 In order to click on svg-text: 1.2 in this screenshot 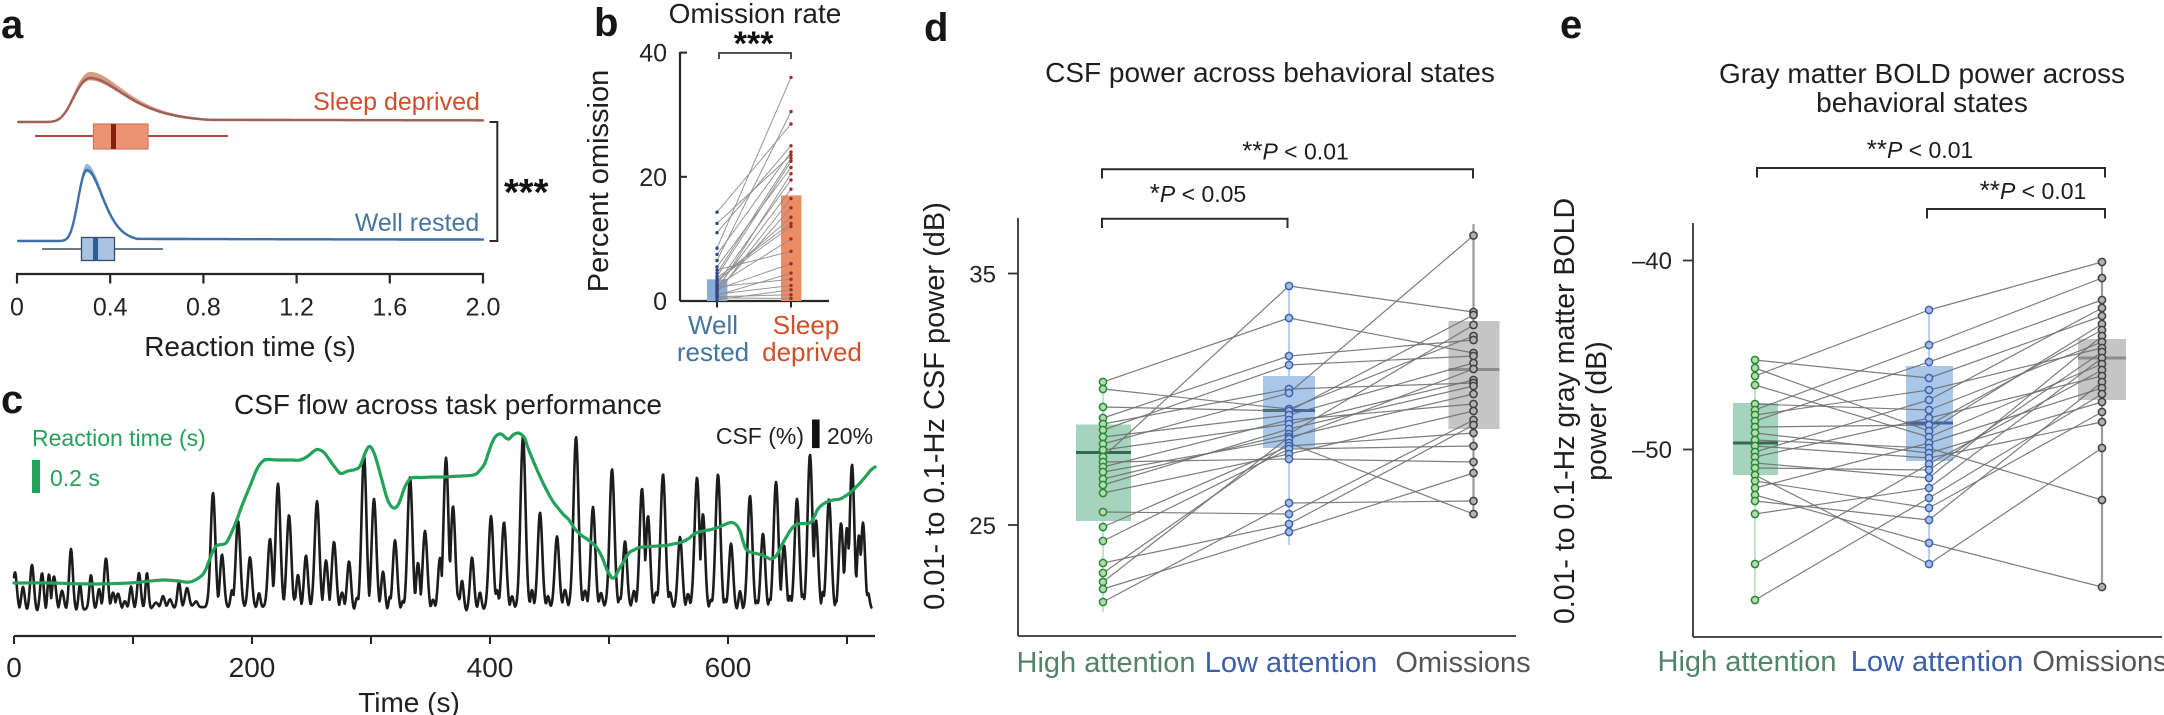, I will do `click(296, 308)`.